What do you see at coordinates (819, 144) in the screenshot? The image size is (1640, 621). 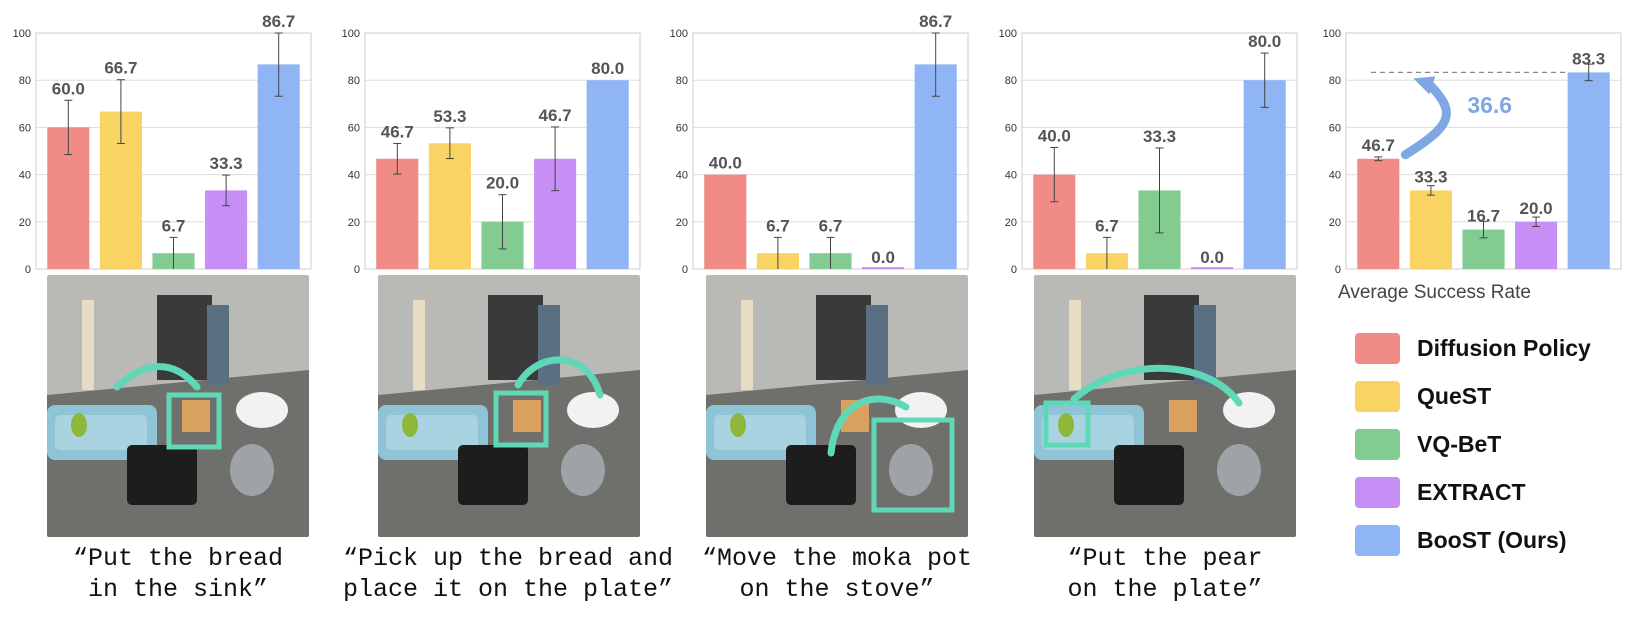 I see `chart-panel-3: 0 20 40 60 80 100 40.0 6.7 6.7 0.0 86.7` at bounding box center [819, 144].